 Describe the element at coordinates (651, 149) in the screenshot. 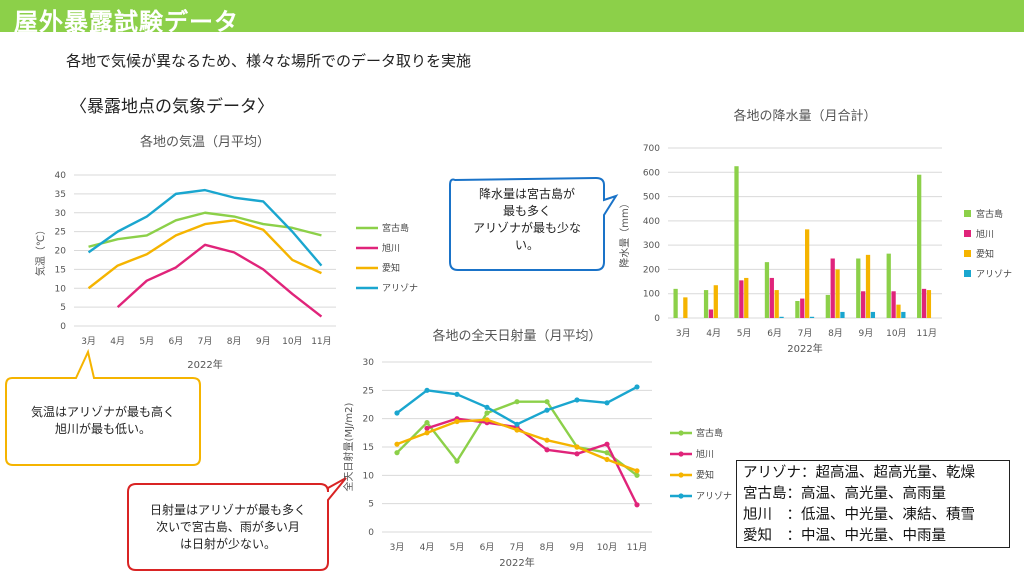

I see `y-tick-label: 700` at that location.